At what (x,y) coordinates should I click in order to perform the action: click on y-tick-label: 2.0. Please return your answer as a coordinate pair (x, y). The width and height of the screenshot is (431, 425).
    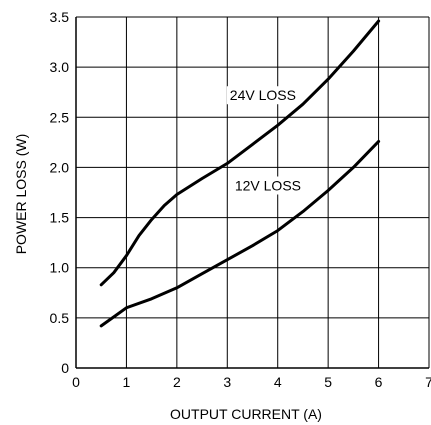
    Looking at the image, I should click on (60, 167).